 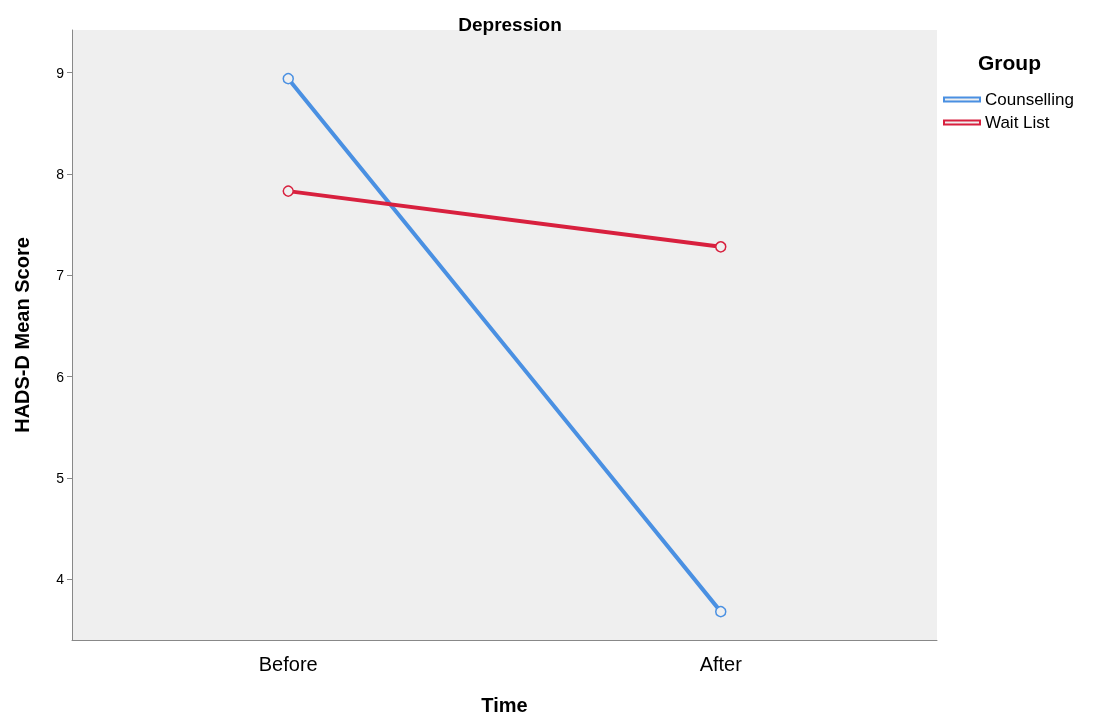 I want to click on y-tick-label: 7, so click(x=60, y=275).